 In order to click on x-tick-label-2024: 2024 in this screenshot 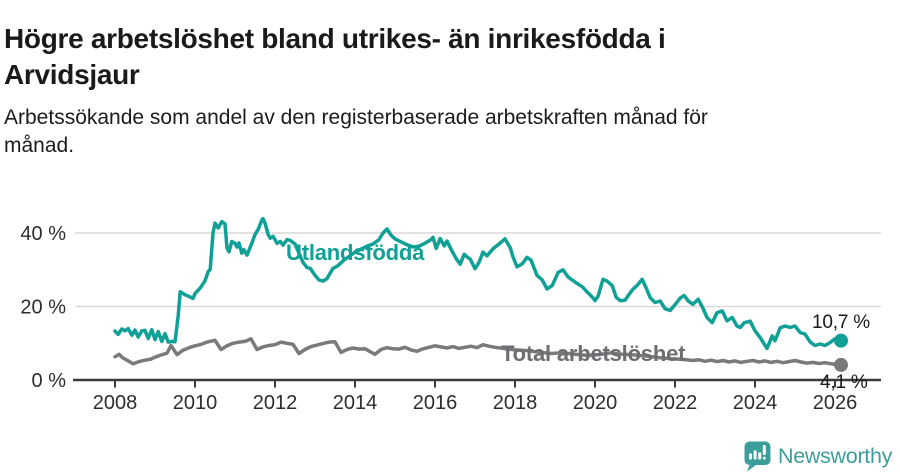, I will do `click(755, 403)`.